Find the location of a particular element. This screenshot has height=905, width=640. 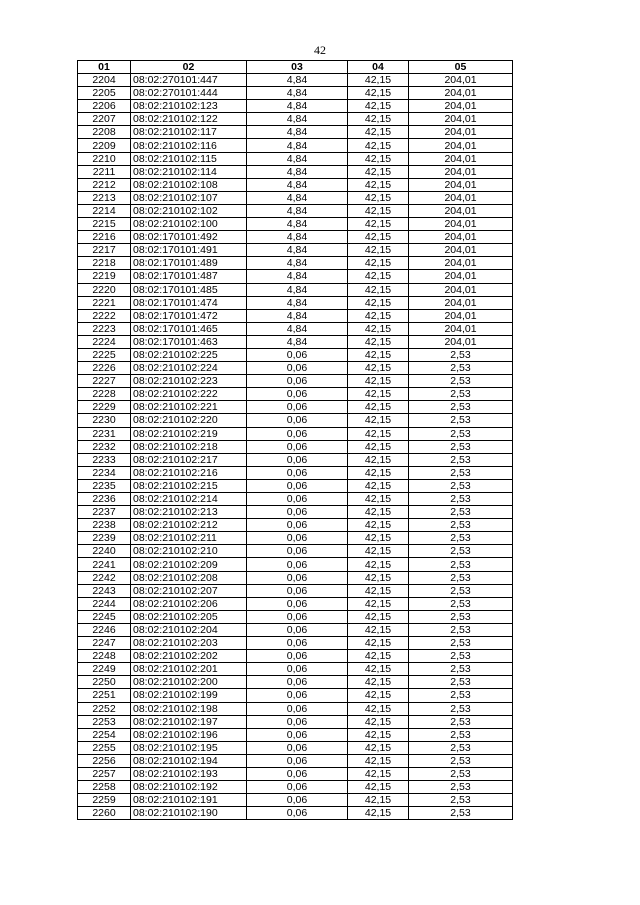

table-row: 2234 08:02:210102:216 0,06 42,15 2,53 is located at coordinates (295, 472).